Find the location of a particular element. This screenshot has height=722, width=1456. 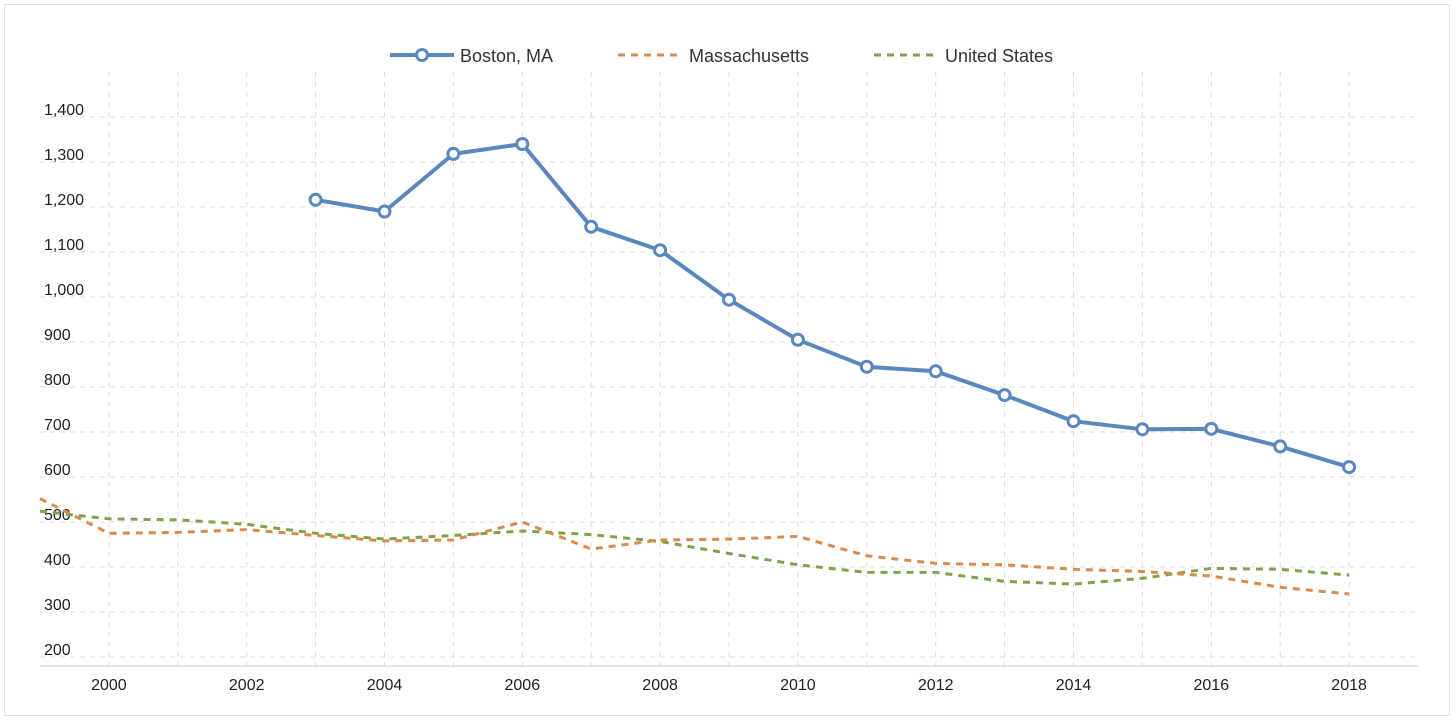

y-tick-label: 1,000 is located at coordinates (64, 290).